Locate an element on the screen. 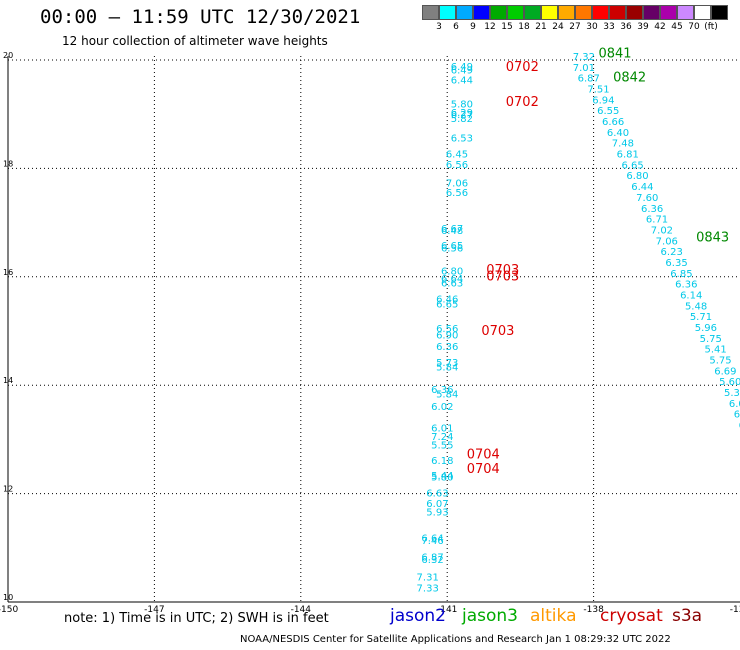  y-tick-label: 20 is located at coordinates (8, 55).